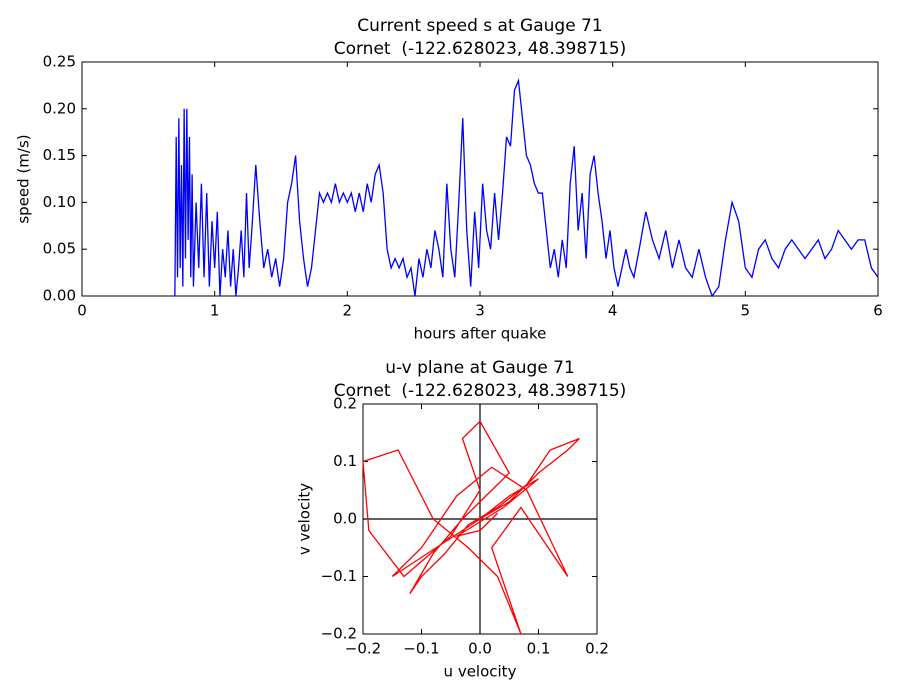 The image size is (900, 700). What do you see at coordinates (339, 634) in the screenshot?
I see `y-tick-label: −0.2` at bounding box center [339, 634].